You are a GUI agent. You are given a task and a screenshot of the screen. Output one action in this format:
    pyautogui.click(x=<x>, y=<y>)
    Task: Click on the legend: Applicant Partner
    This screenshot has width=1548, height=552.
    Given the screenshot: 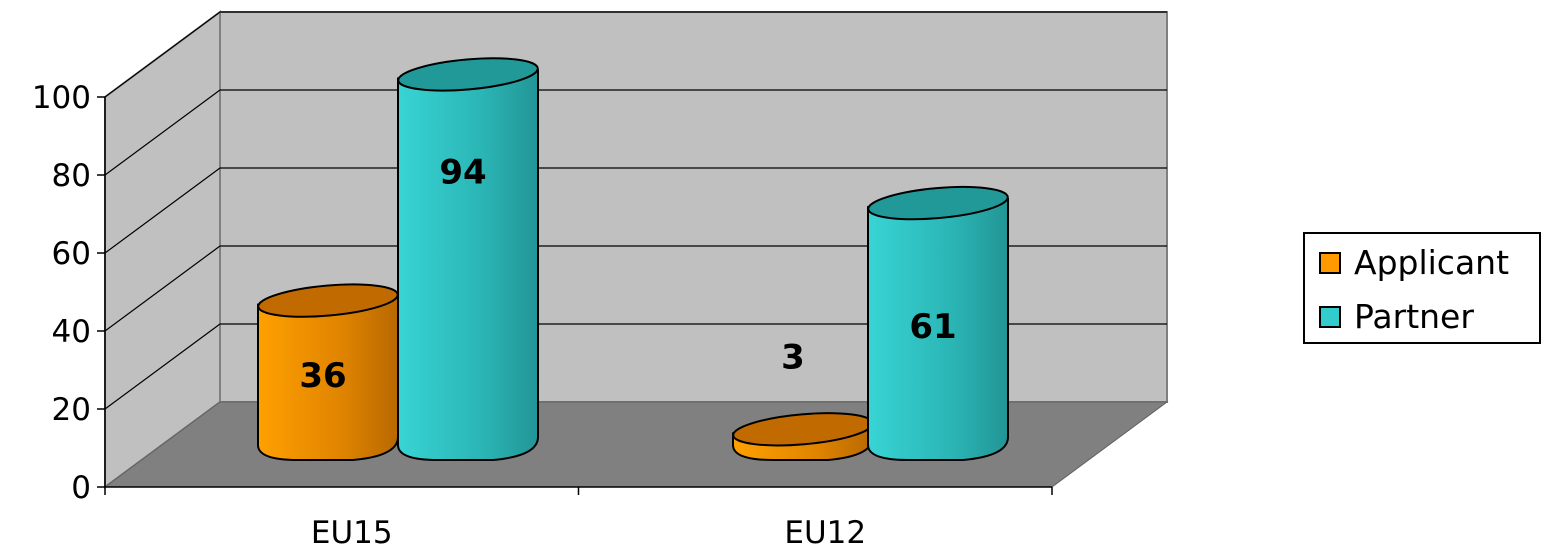 What is the action you would take?
    pyautogui.click(x=1422, y=288)
    